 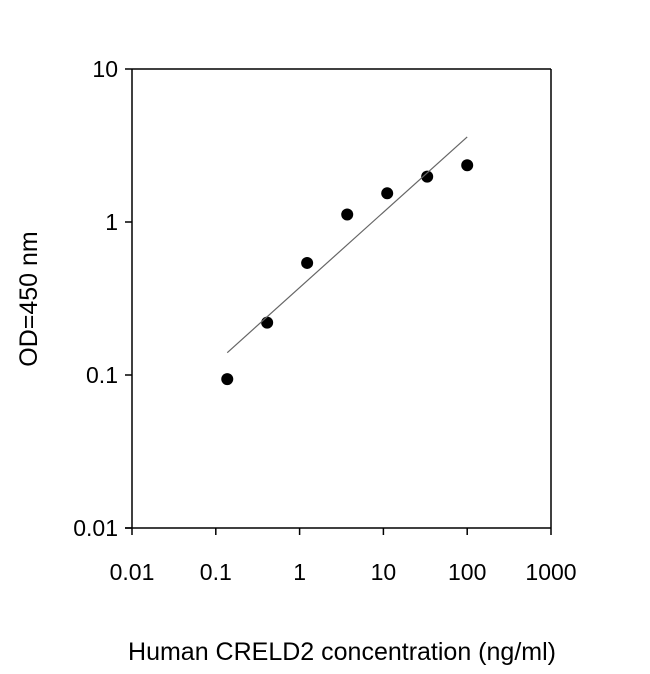 What do you see at coordinates (102, 298) in the screenshot?
I see `y-ticks: 0.01 0.1 1 10` at bounding box center [102, 298].